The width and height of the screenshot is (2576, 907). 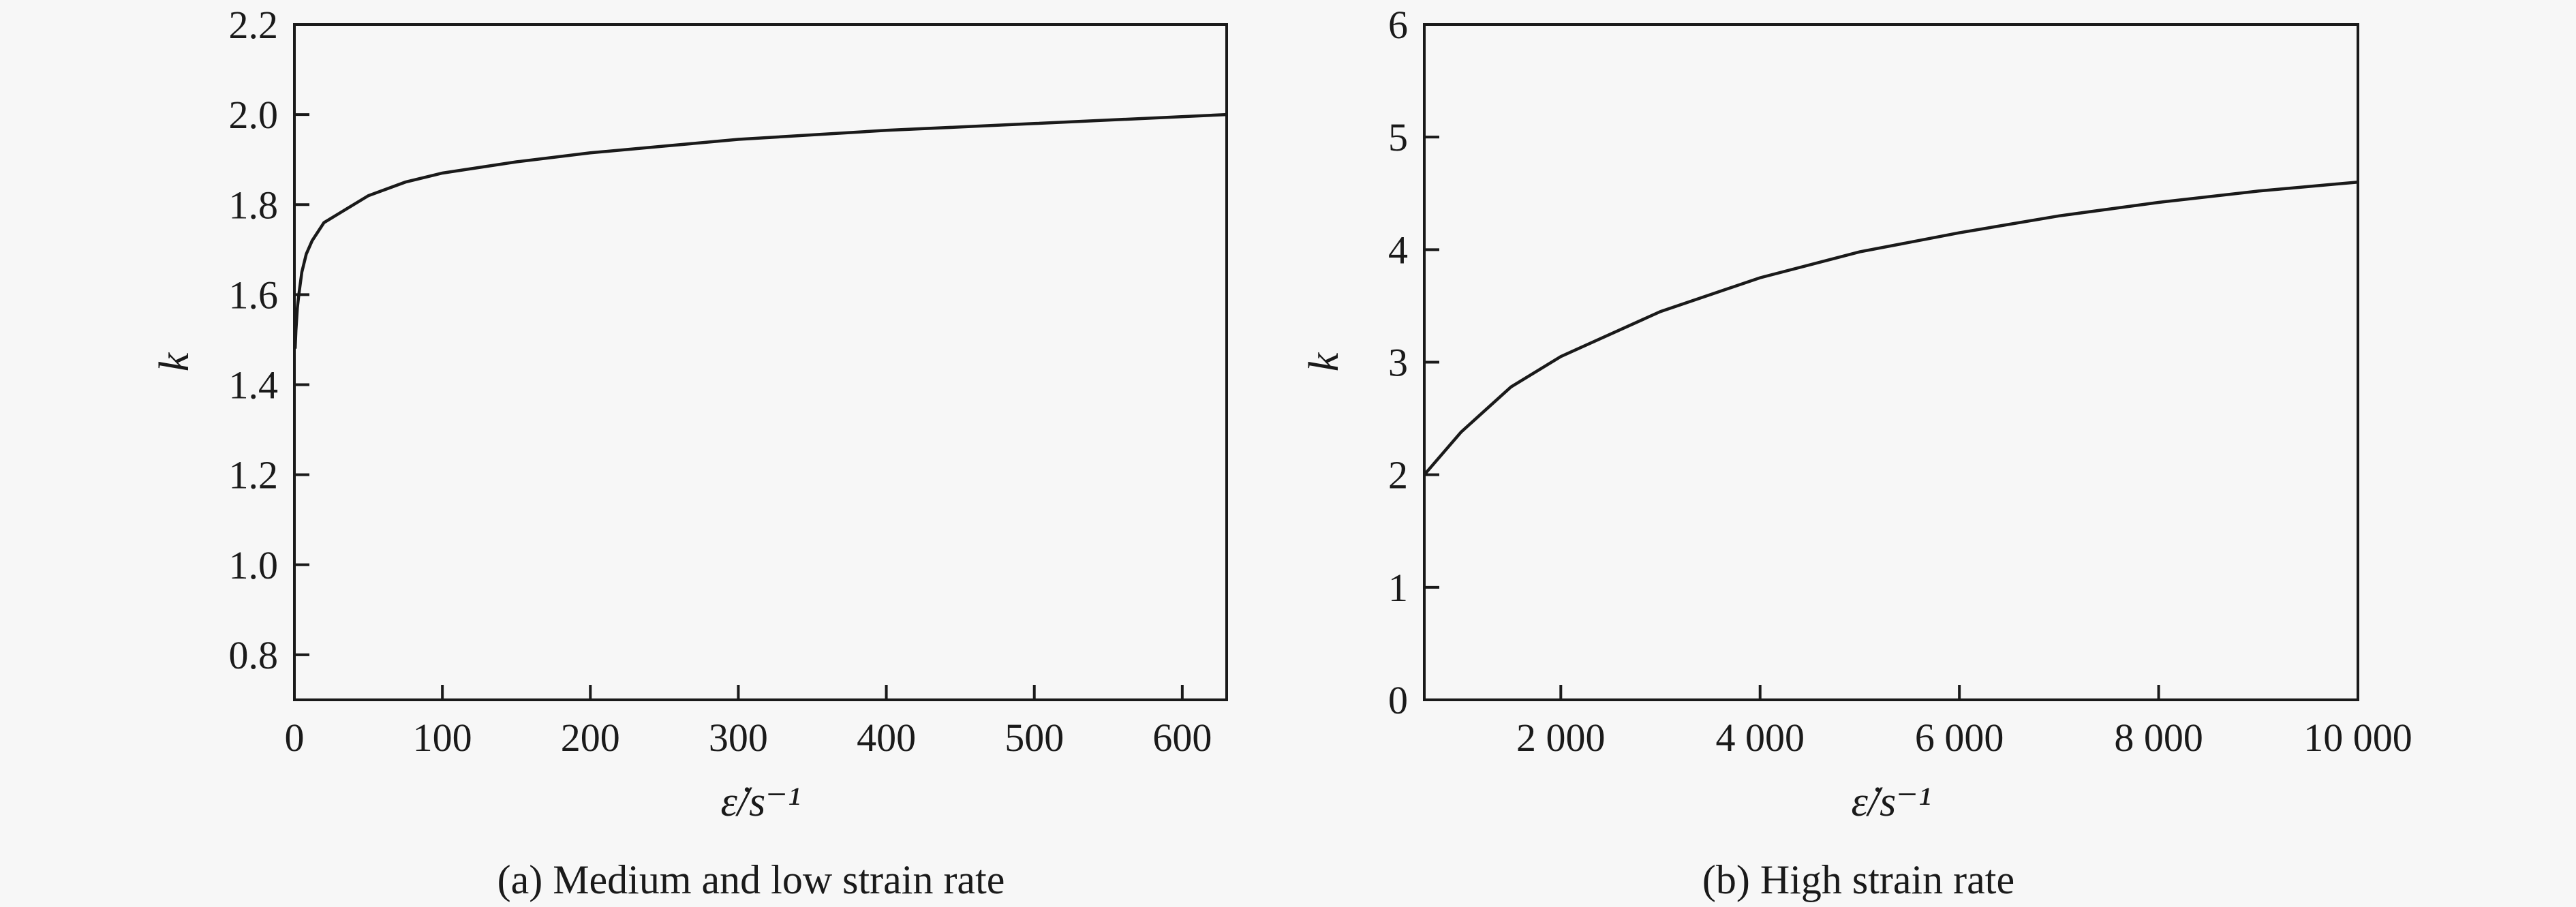 I want to click on x-tick-label: 8 000, so click(x=2158, y=738).